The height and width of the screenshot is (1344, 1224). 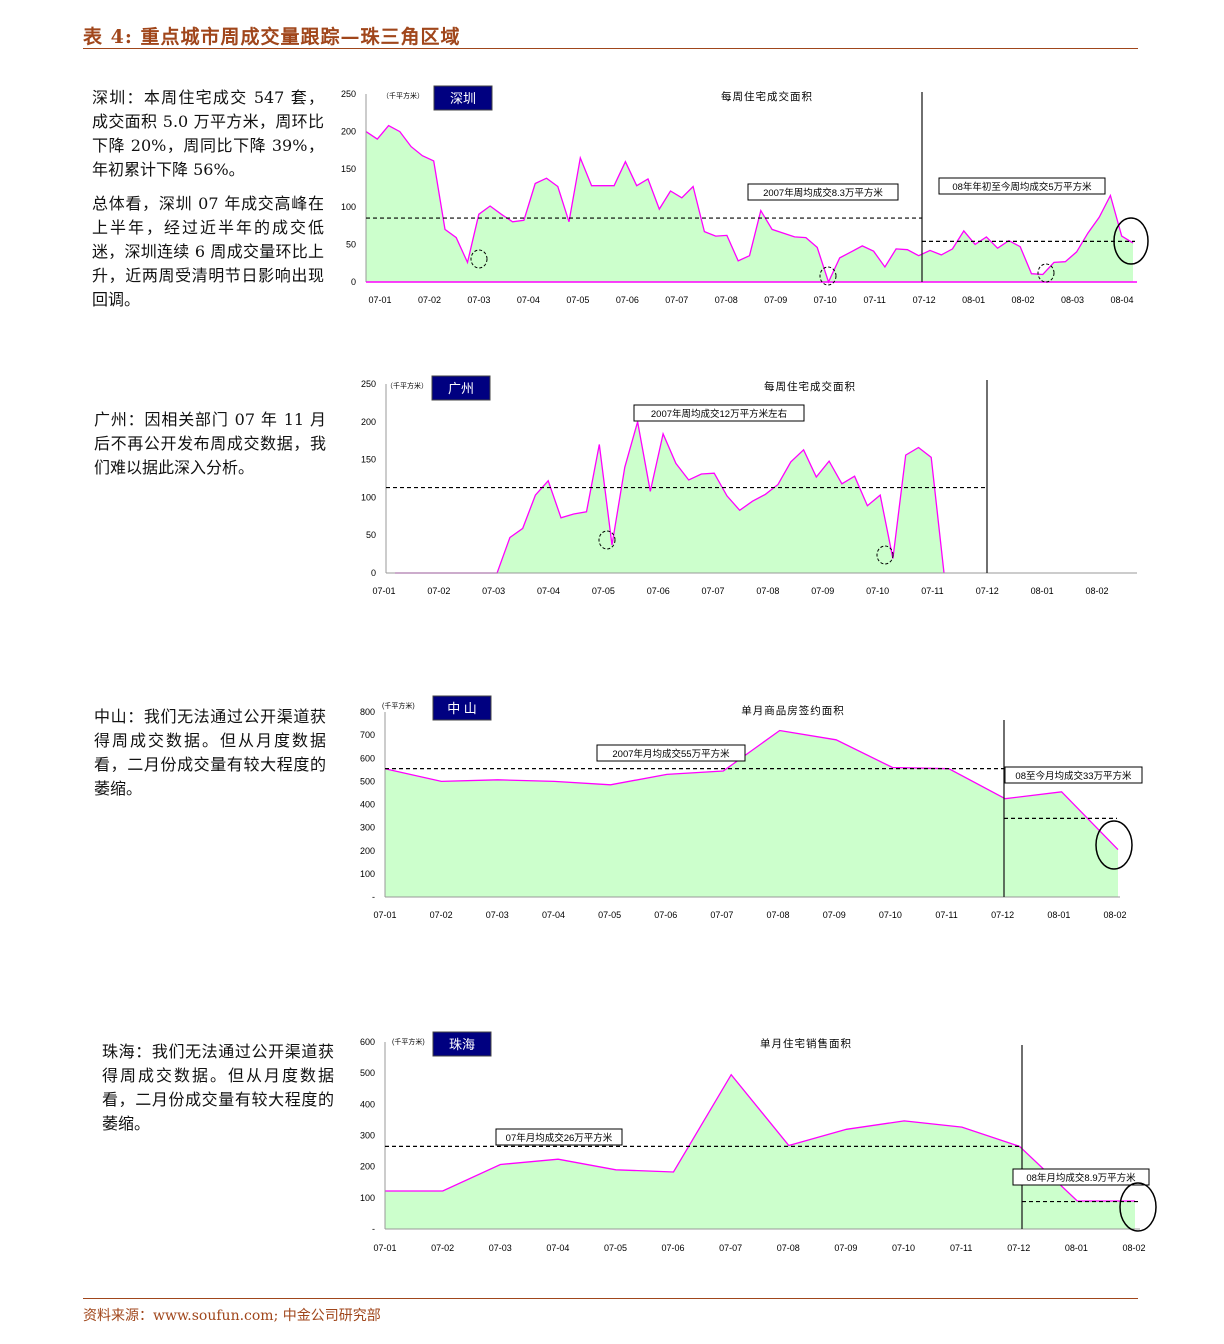 I want to click on x-tick-label: 08-04, so click(x=1121, y=300).